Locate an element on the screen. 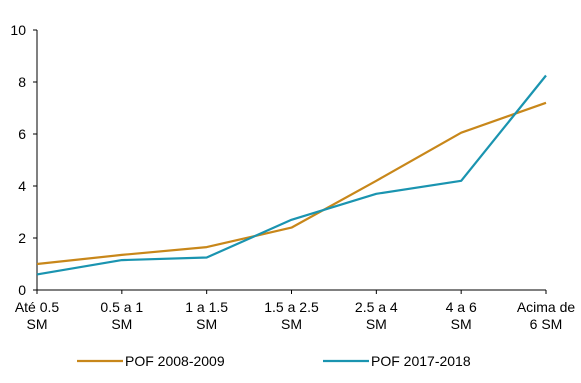 This screenshot has width=581, height=383. y-tick-label: 6 is located at coordinates (22, 134).